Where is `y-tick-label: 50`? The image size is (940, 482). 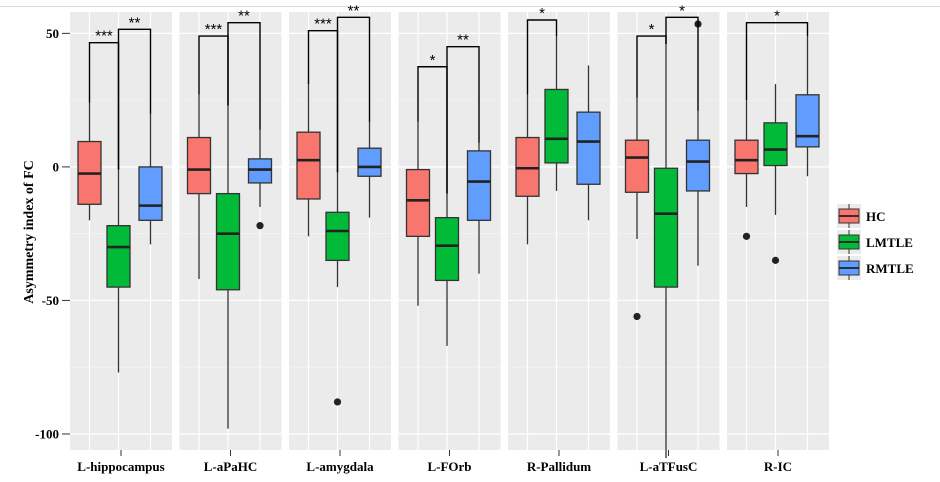
y-tick-label: 50 is located at coordinates (52, 33).